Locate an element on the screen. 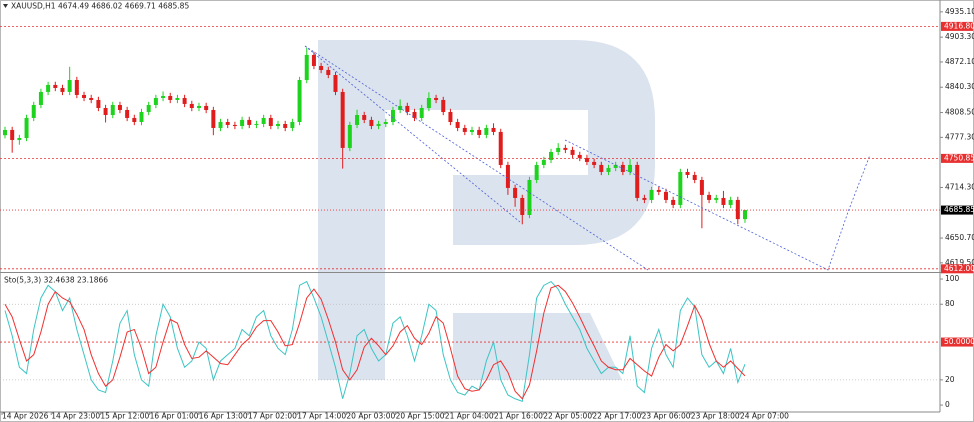 Image resolution: width=974 pixels, height=422 pixels. open: 4674.49 is located at coordinates (73, 6).